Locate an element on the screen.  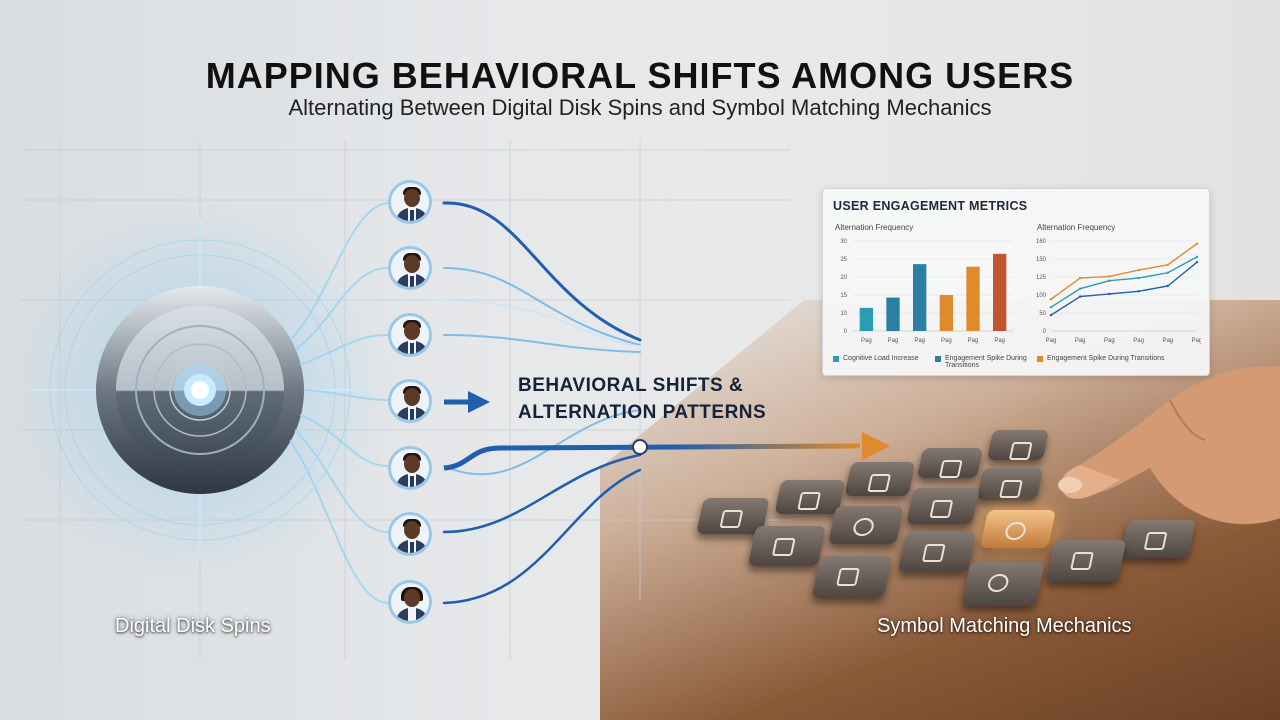
y-tick-label: 20 is located at coordinates (843, 278).